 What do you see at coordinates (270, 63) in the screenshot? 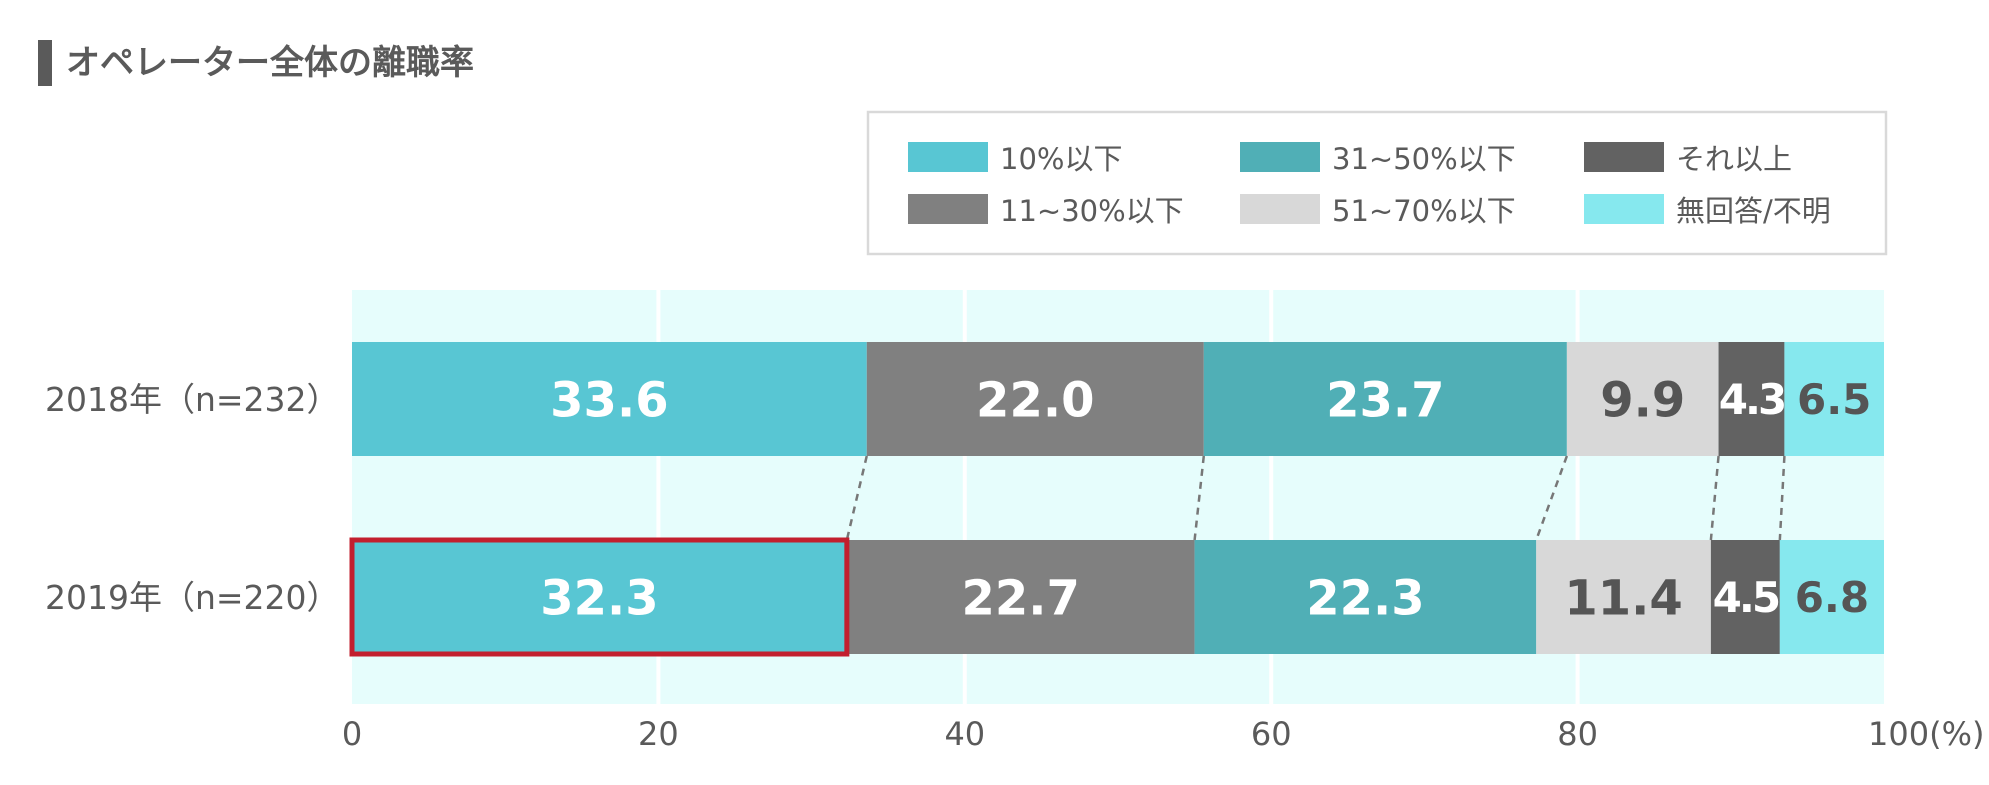
I see `chart-title: オペレーター全体の離職率` at bounding box center [270, 63].